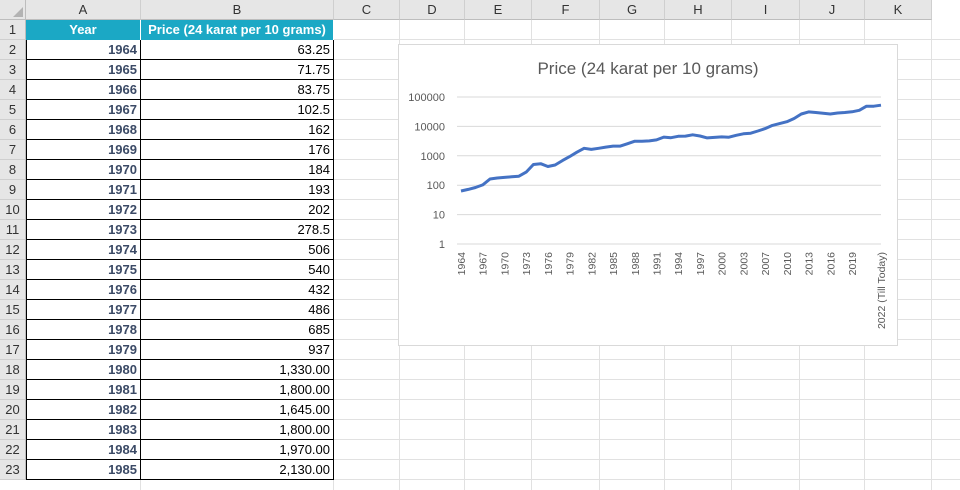  I want to click on x-tick-label: 1988, so click(636, 264).